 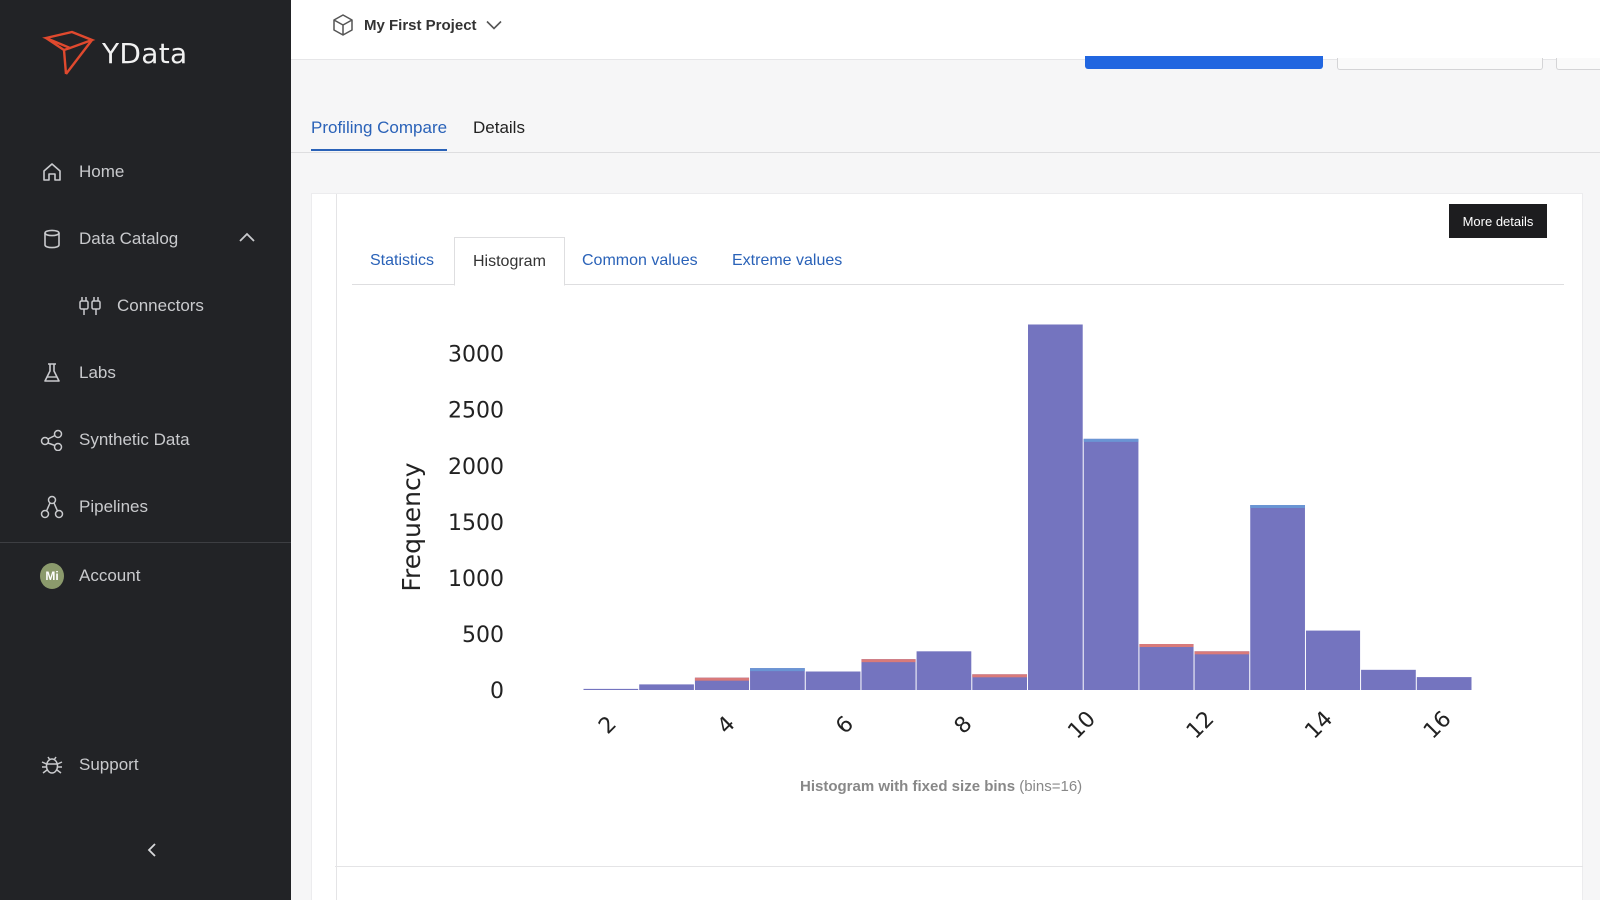 What do you see at coordinates (145, 172) in the screenshot?
I see `sidebar-item-home: Home` at bounding box center [145, 172].